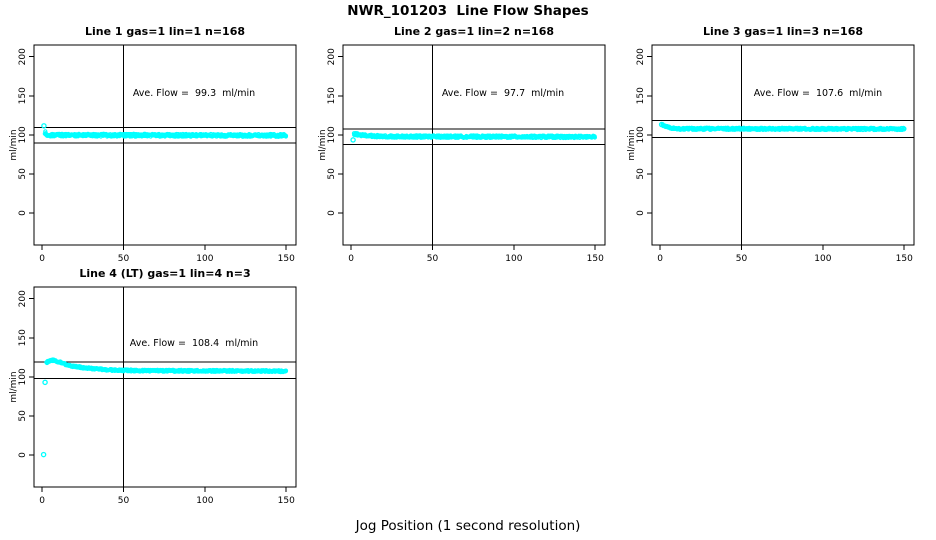 This screenshot has width=936, height=540. I want to click on chart-title: NWR_101203 Line Flow Shapes, so click(468, 11).